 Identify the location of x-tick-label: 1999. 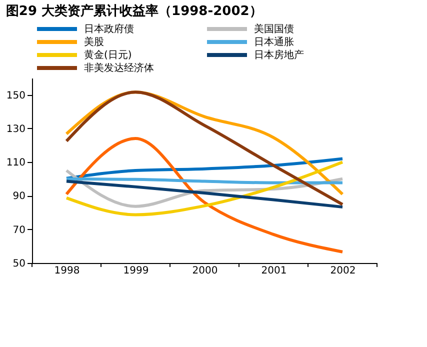
(136, 271).